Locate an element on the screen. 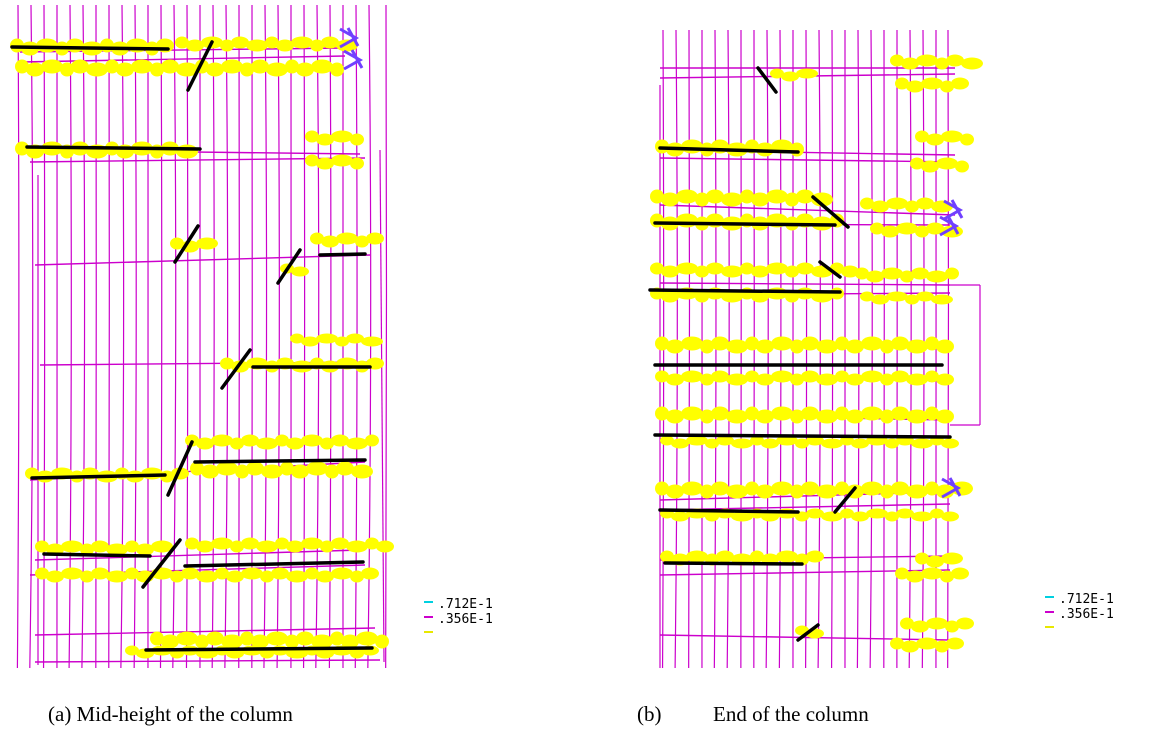 This screenshot has width=1173, height=753. crush-marker is located at coordinates (353, 60).